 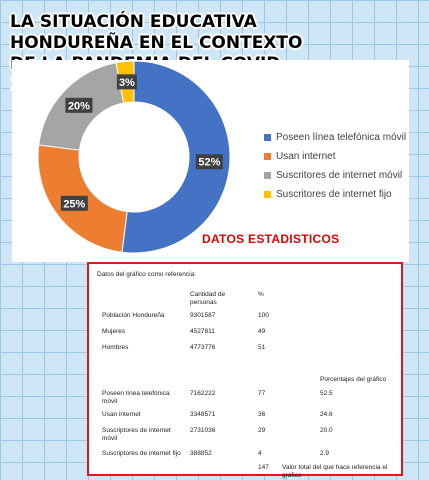 I want to click on total-value: 147, so click(x=263, y=467).